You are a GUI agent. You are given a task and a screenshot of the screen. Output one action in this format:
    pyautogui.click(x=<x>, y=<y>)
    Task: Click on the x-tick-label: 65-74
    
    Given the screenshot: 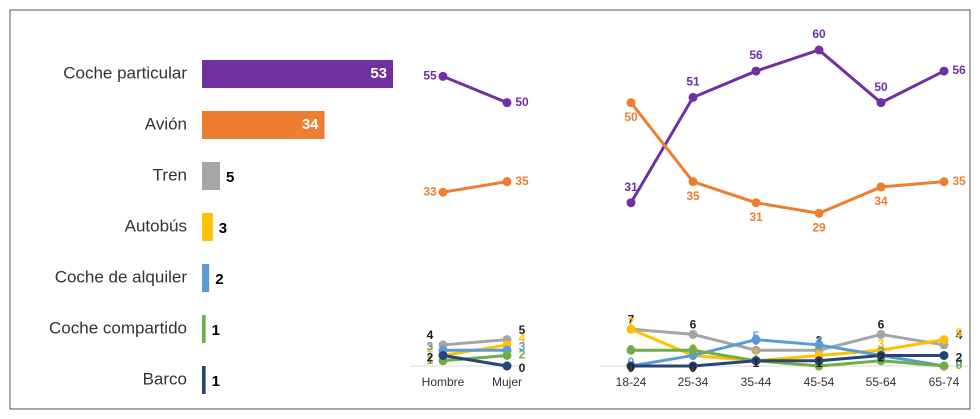 What is the action you would take?
    pyautogui.click(x=944, y=382)
    